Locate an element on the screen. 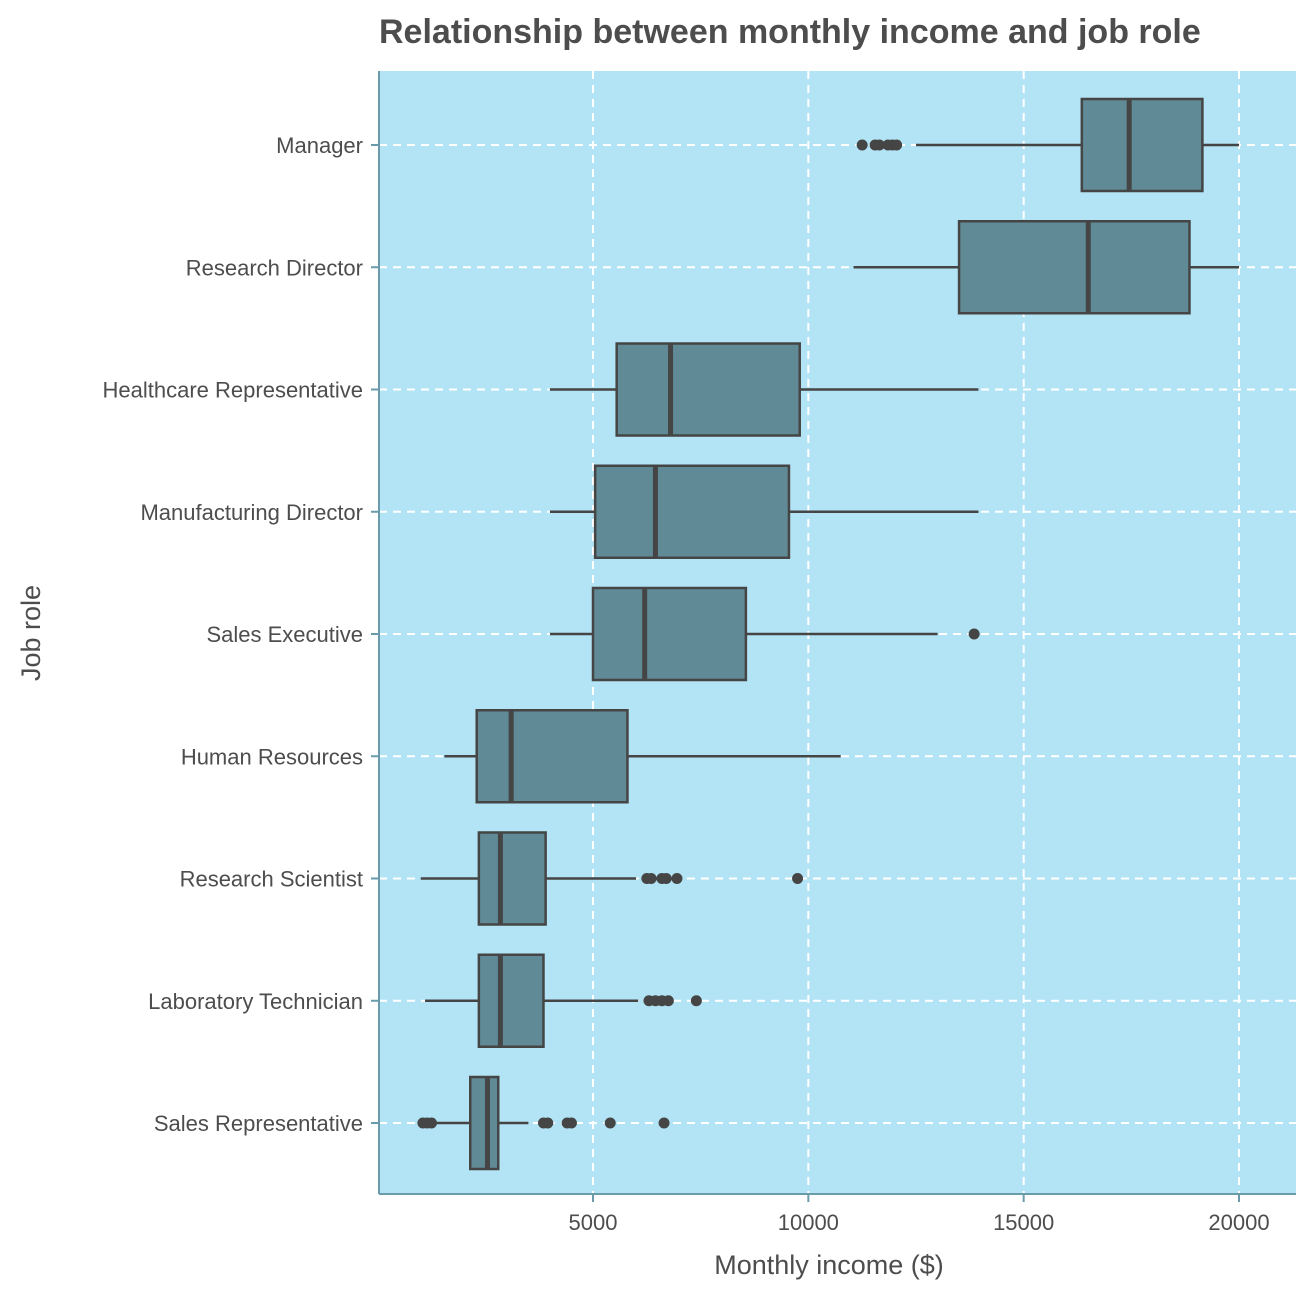  y-tick-label: Sales Representative is located at coordinates (258, 1123).